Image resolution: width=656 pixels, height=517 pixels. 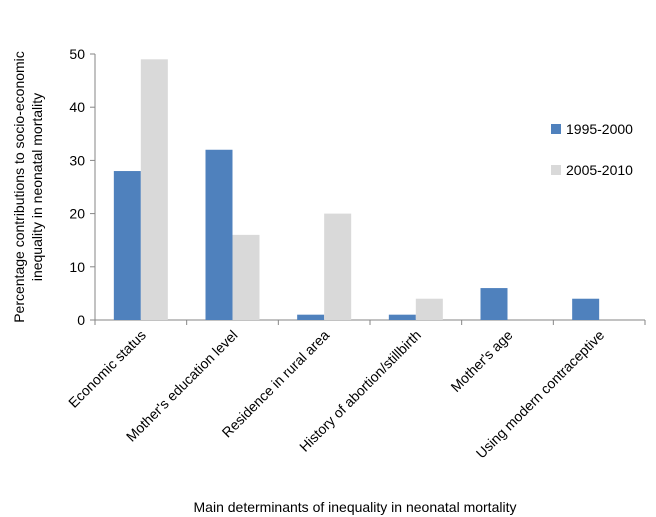 What do you see at coordinates (82, 187) in the screenshot?
I see `y-axis: 0 10 20 30 40 50` at bounding box center [82, 187].